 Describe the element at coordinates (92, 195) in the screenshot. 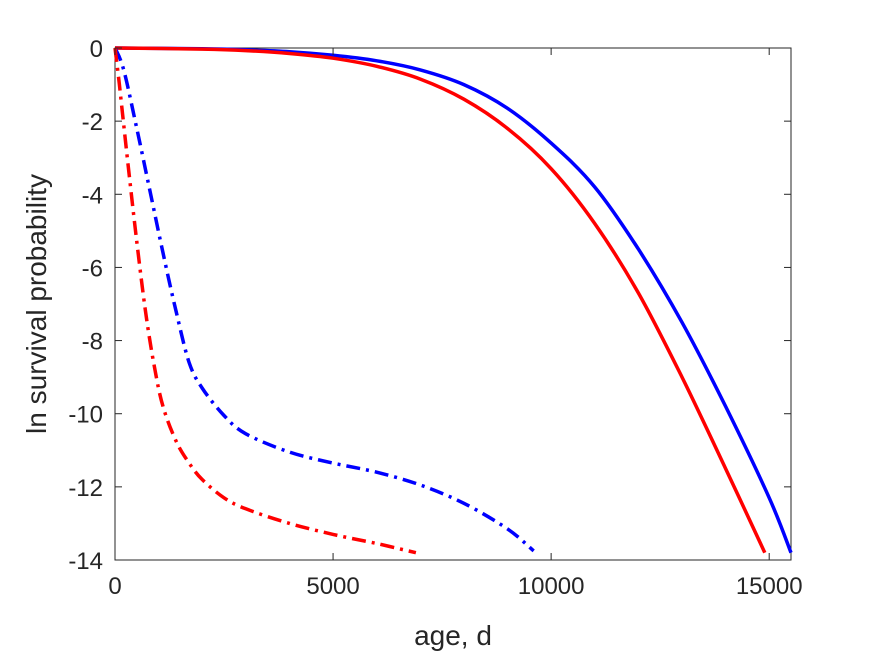

I see `y-tick-label: -4` at that location.